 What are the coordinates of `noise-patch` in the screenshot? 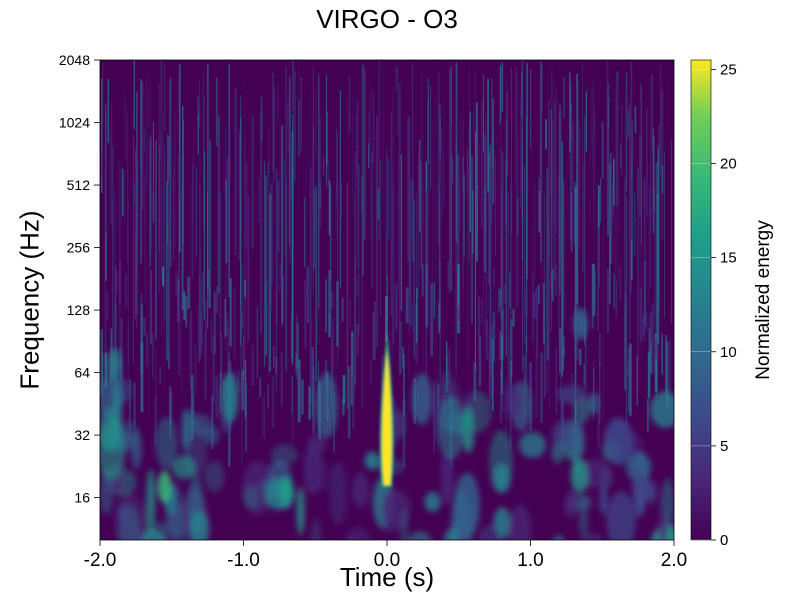 It's located at (286, 492).